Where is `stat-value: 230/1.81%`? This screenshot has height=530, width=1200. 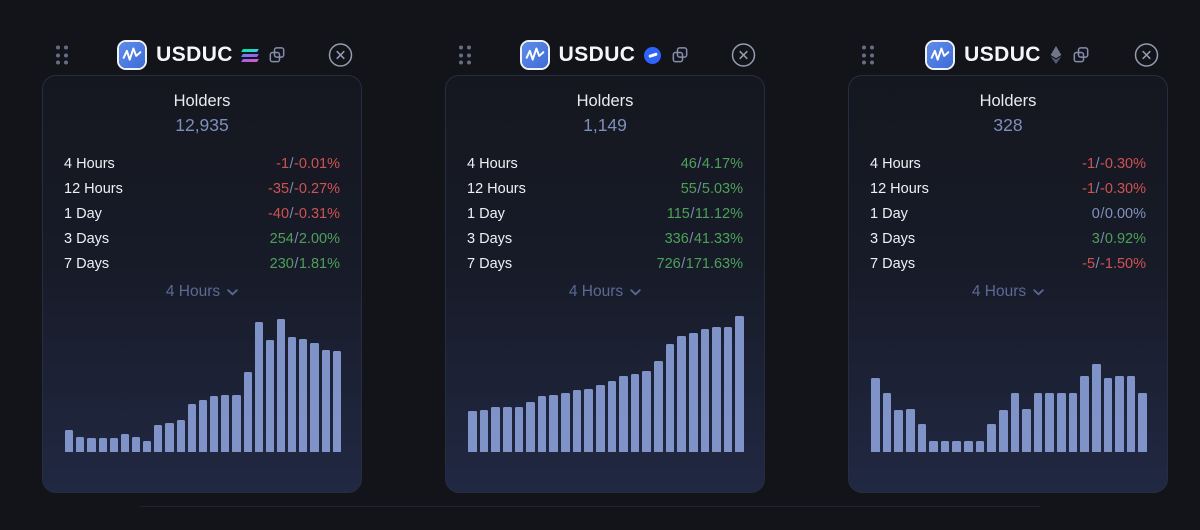 stat-value: 230/1.81% is located at coordinates (304, 263).